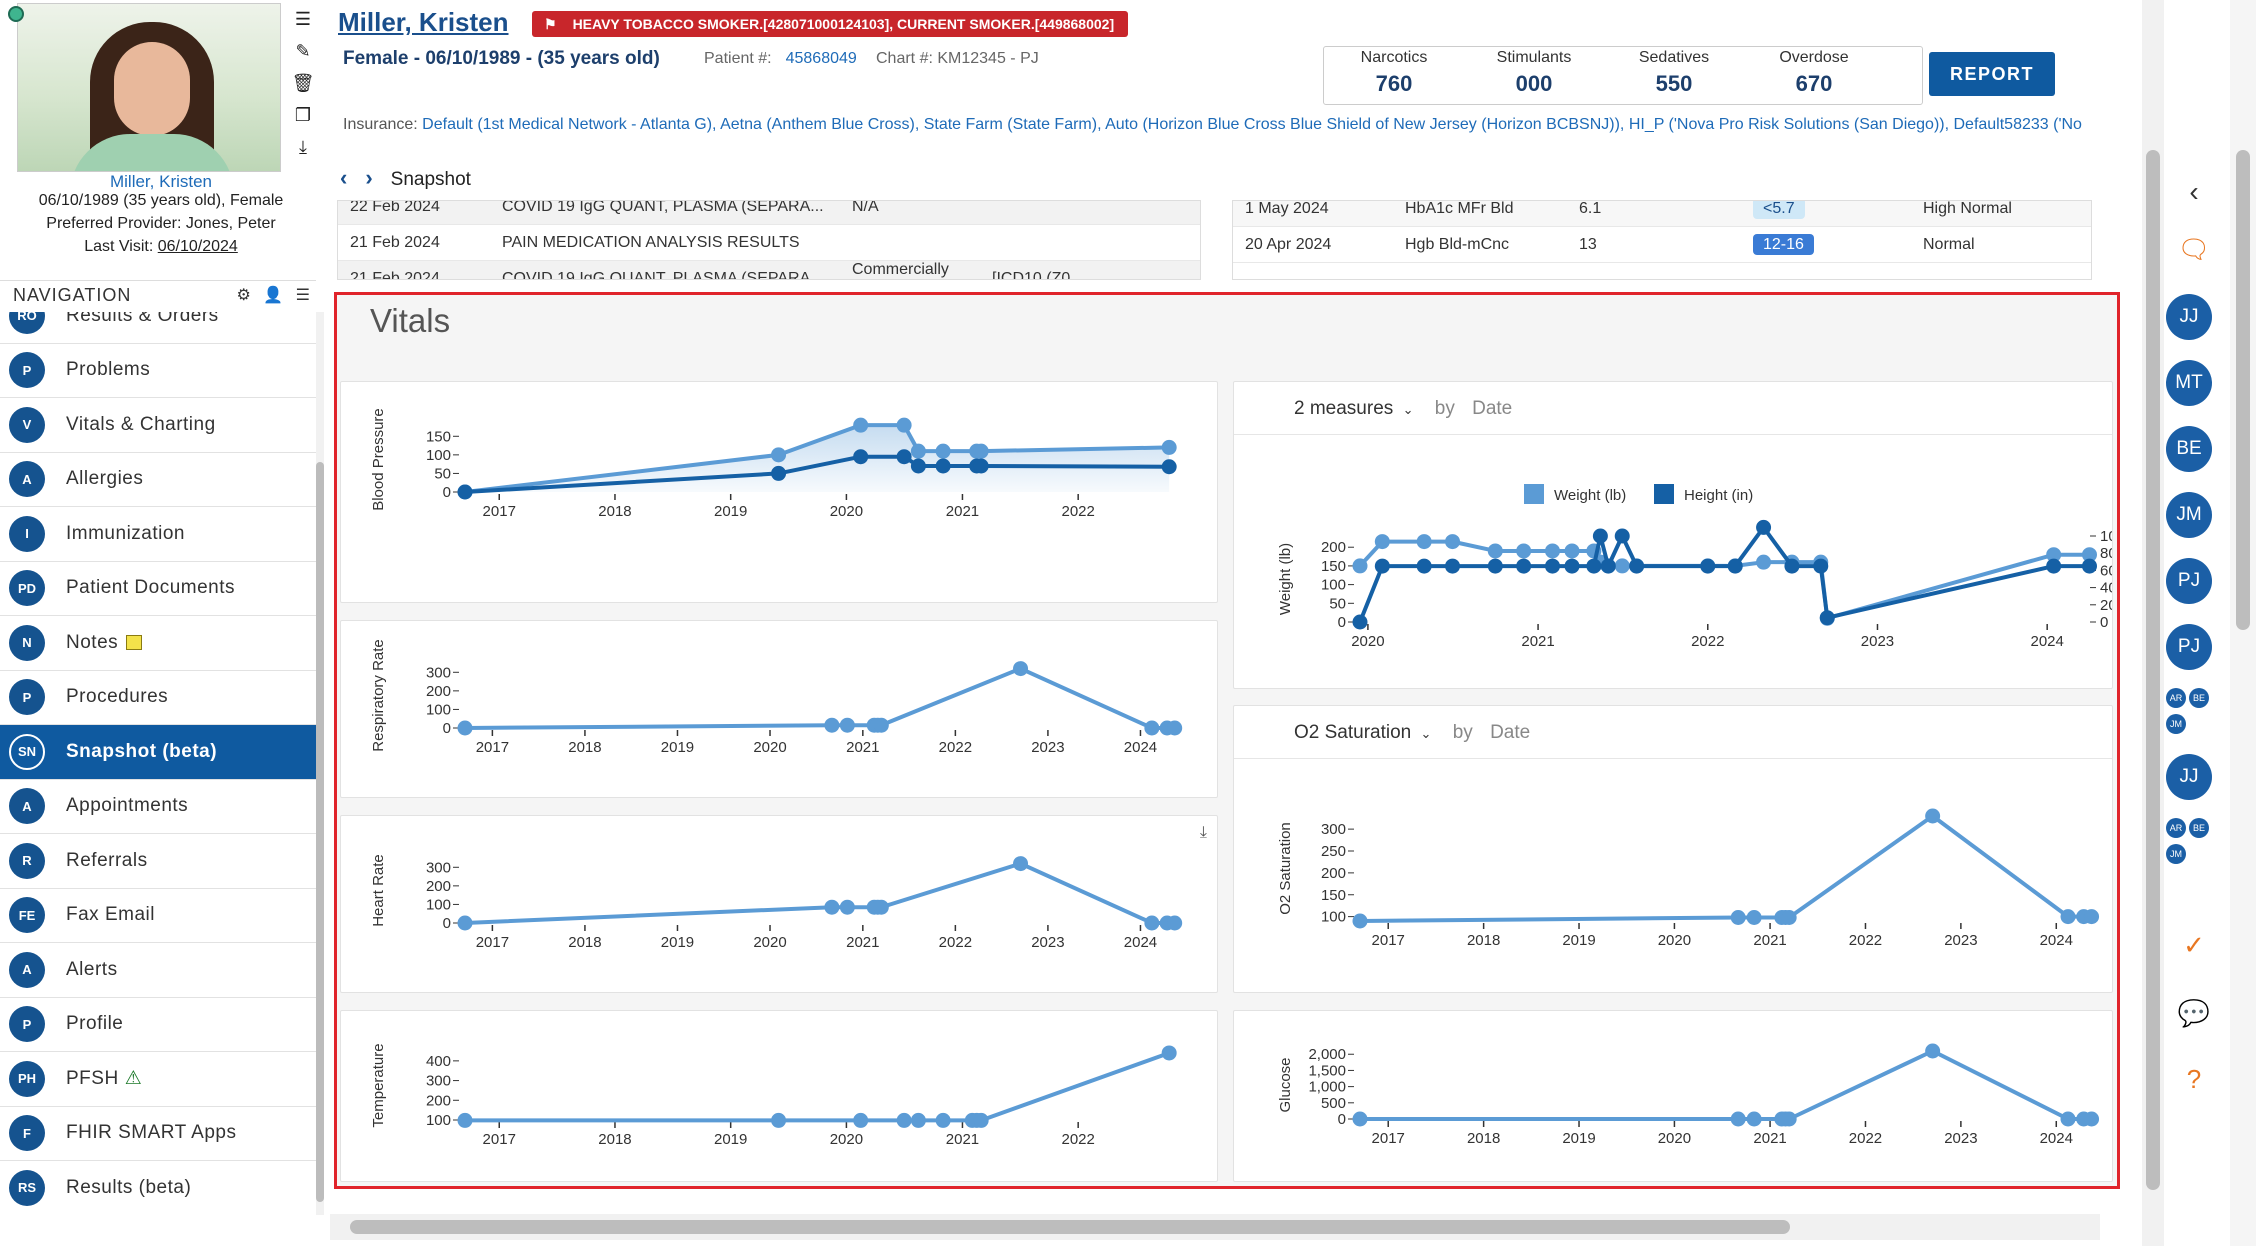  Describe the element at coordinates (158, 861) in the screenshot. I see `nav-item-referrals: R Referrals` at that location.